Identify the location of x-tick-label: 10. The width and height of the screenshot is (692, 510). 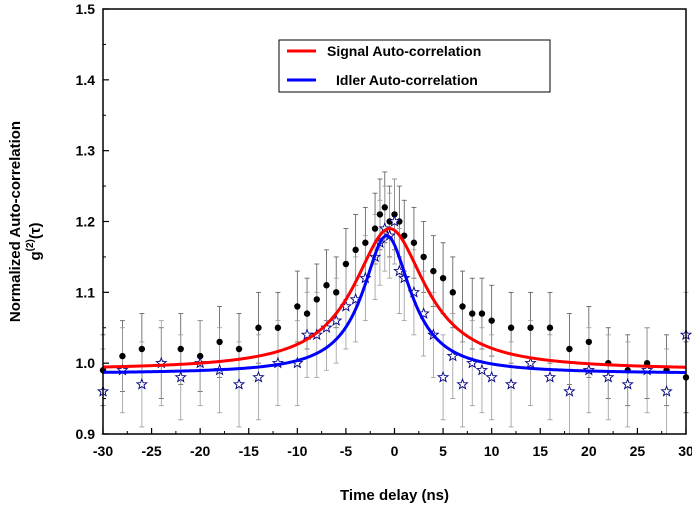
(492, 451).